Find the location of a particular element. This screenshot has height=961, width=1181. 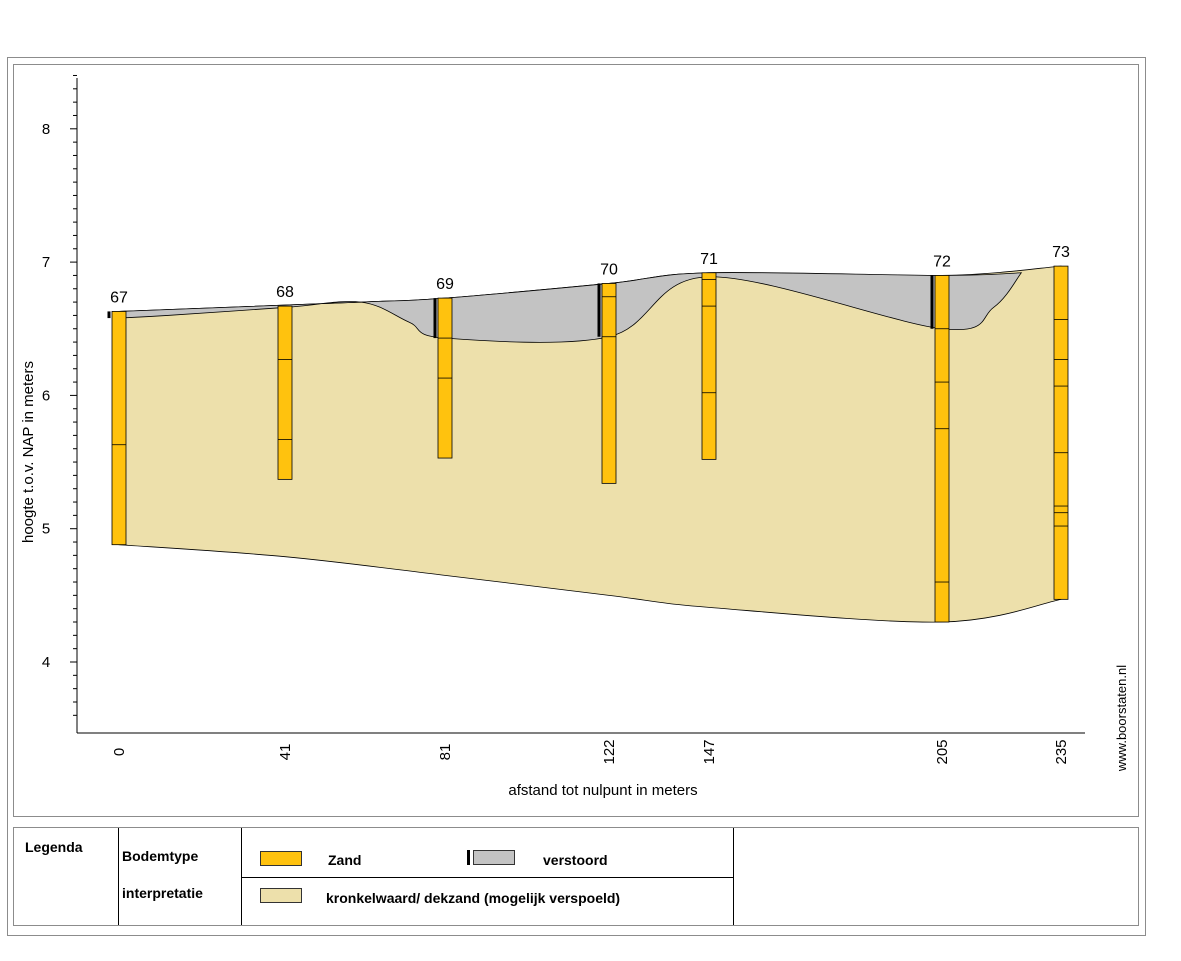

x-tick-label: 235 is located at coordinates (1061, 751).